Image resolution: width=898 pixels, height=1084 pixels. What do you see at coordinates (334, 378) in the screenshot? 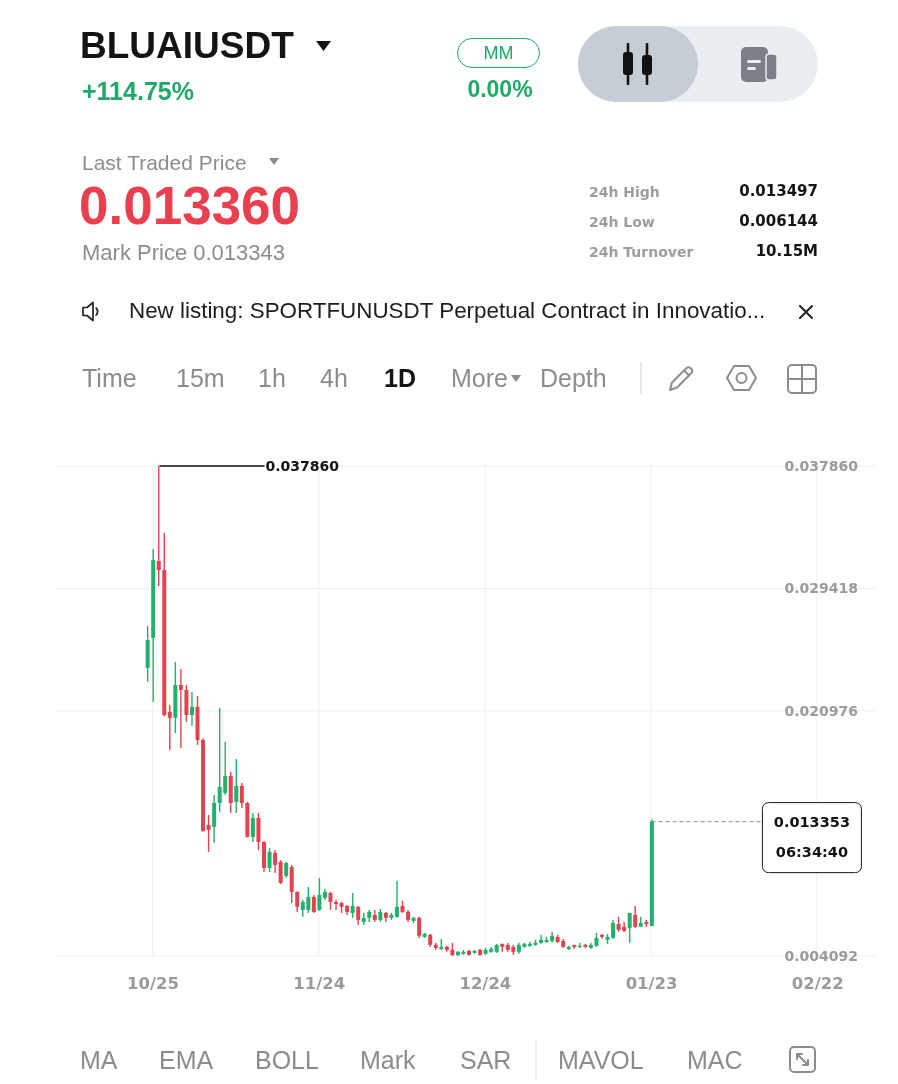
I see `text: 4h` at bounding box center [334, 378].